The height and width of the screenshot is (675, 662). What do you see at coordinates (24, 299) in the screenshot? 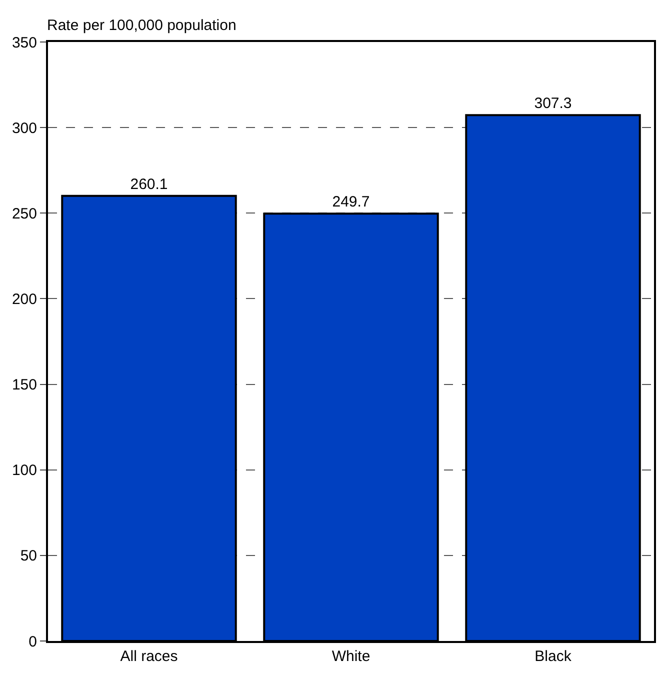
I see `y-tick-label: 200` at bounding box center [24, 299].